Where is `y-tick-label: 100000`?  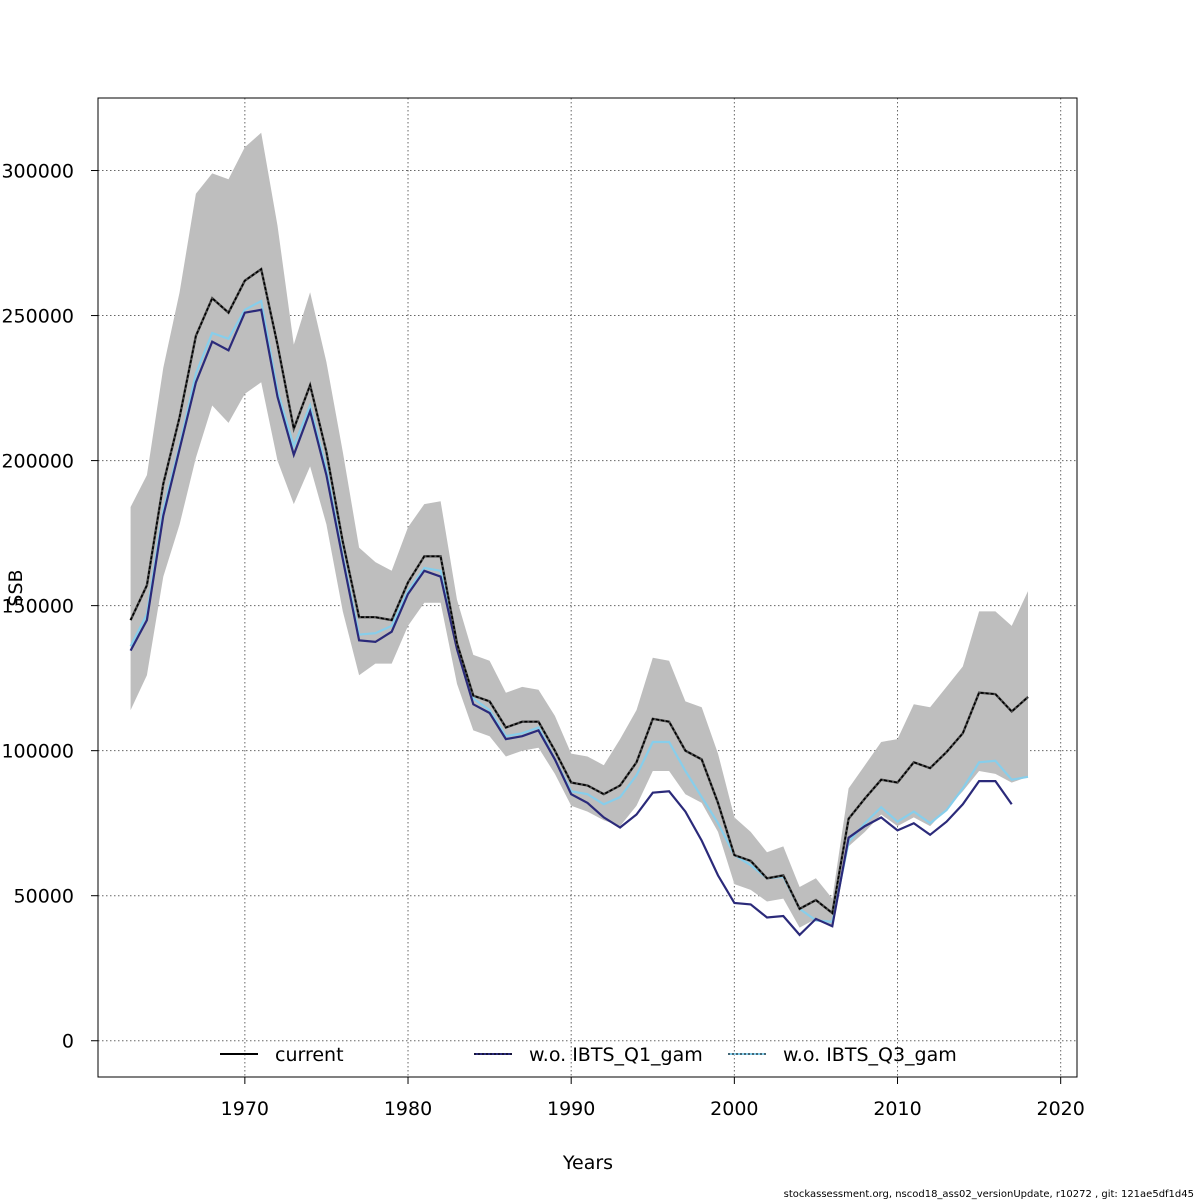 y-tick-label: 100000 is located at coordinates (37, 752).